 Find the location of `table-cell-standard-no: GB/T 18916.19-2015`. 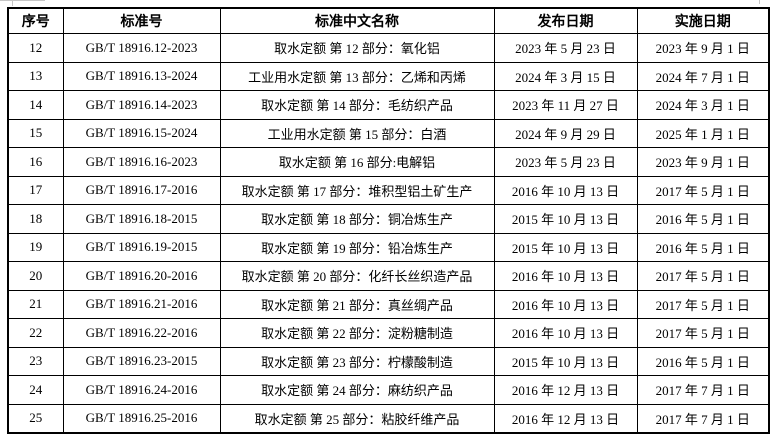

table-cell-standard-no: GB/T 18916.19-2015 is located at coordinates (141, 247).